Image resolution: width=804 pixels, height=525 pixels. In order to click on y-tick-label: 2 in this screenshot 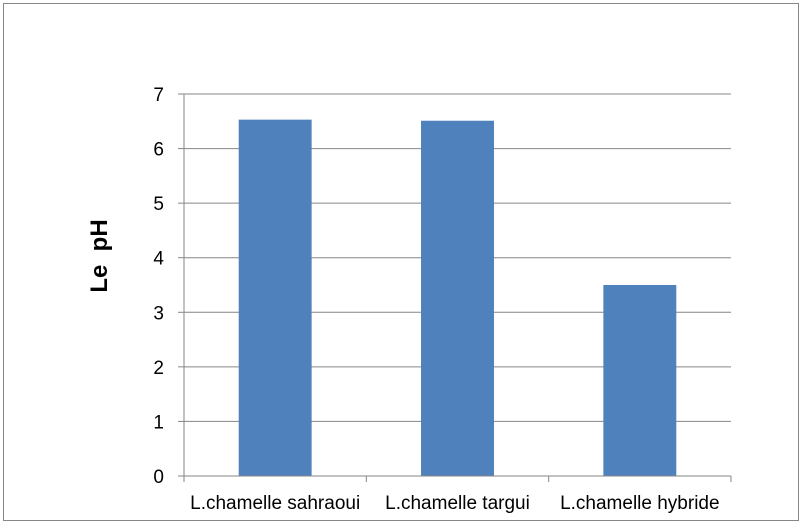, I will do `click(158, 368)`.